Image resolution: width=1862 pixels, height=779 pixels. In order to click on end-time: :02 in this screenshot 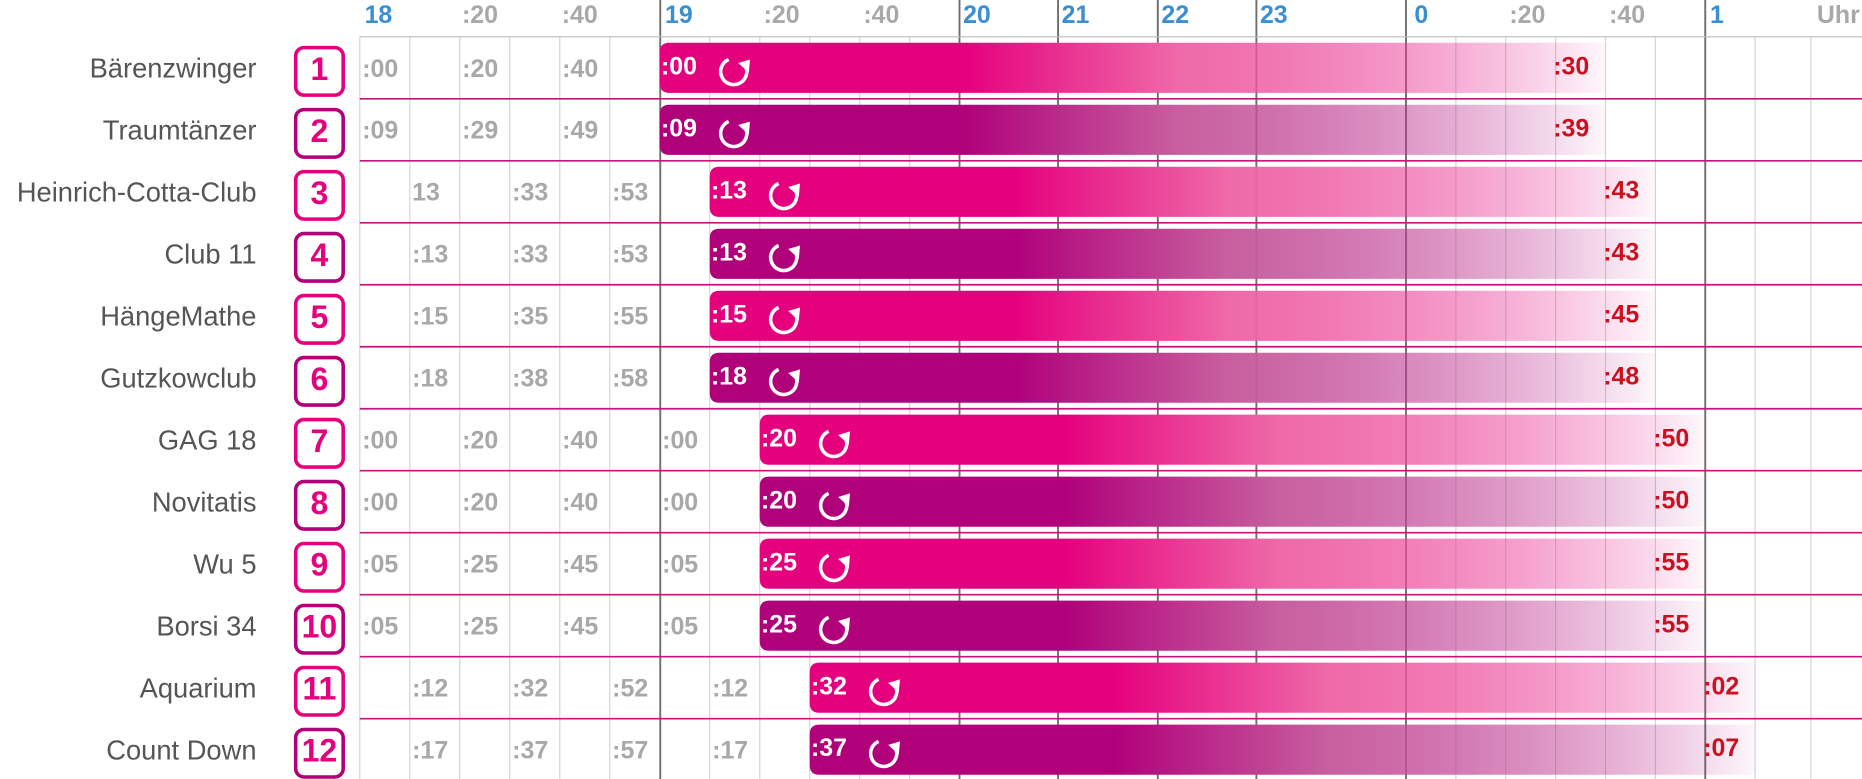, I will do `click(1721, 686)`.